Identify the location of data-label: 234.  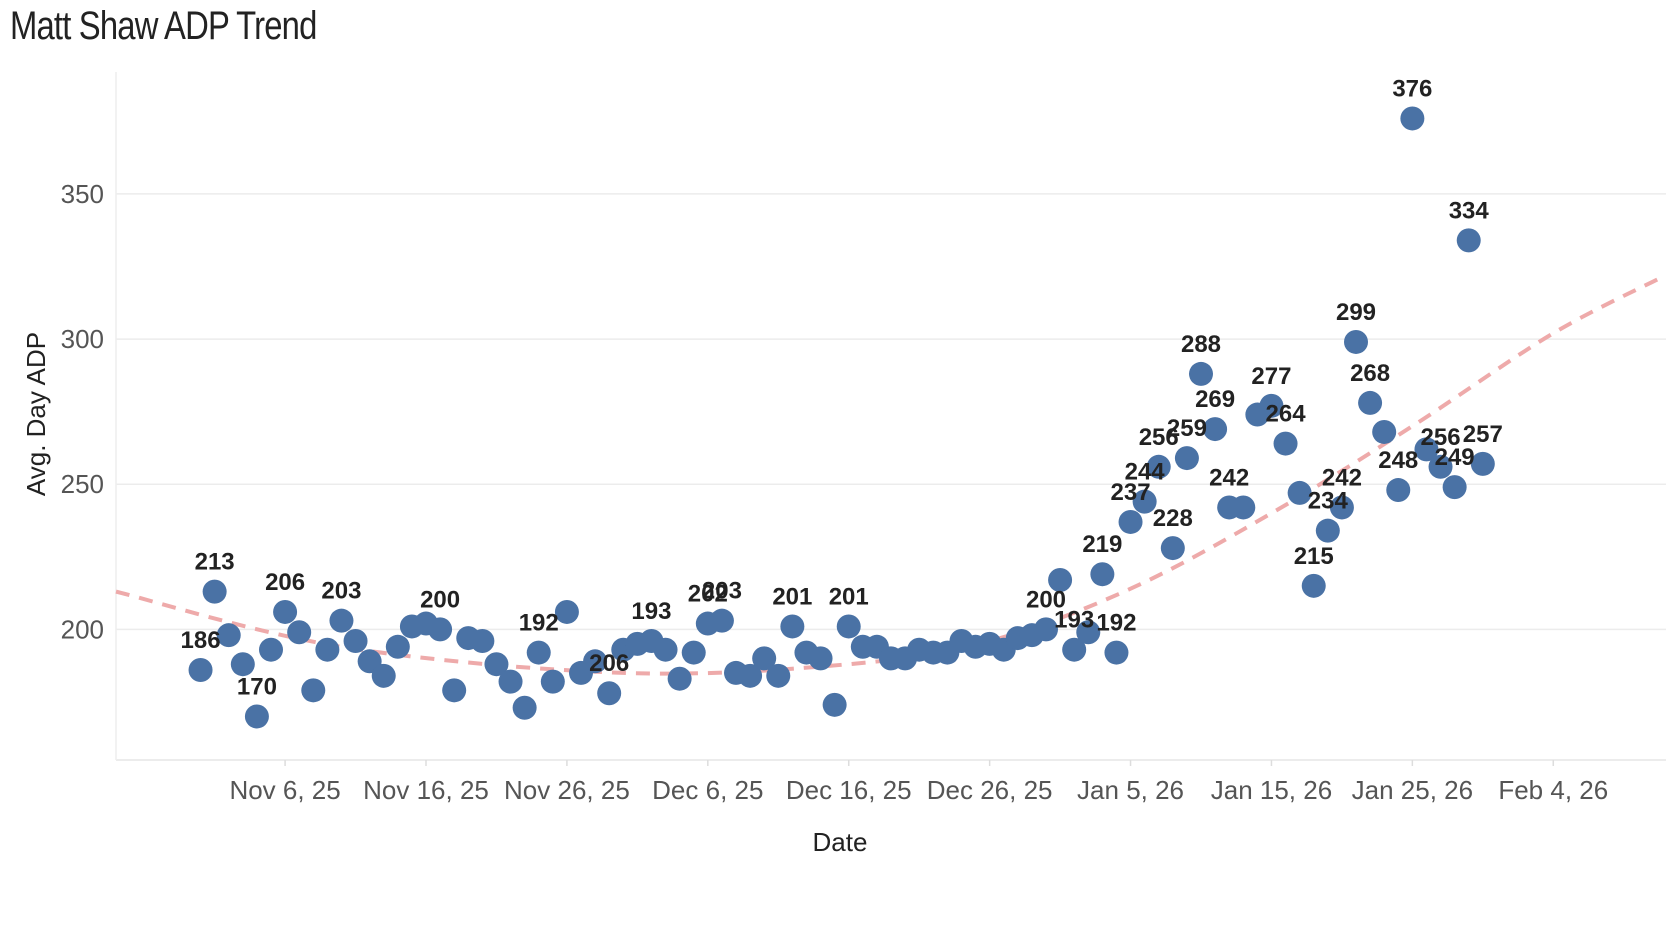
(1328, 501).